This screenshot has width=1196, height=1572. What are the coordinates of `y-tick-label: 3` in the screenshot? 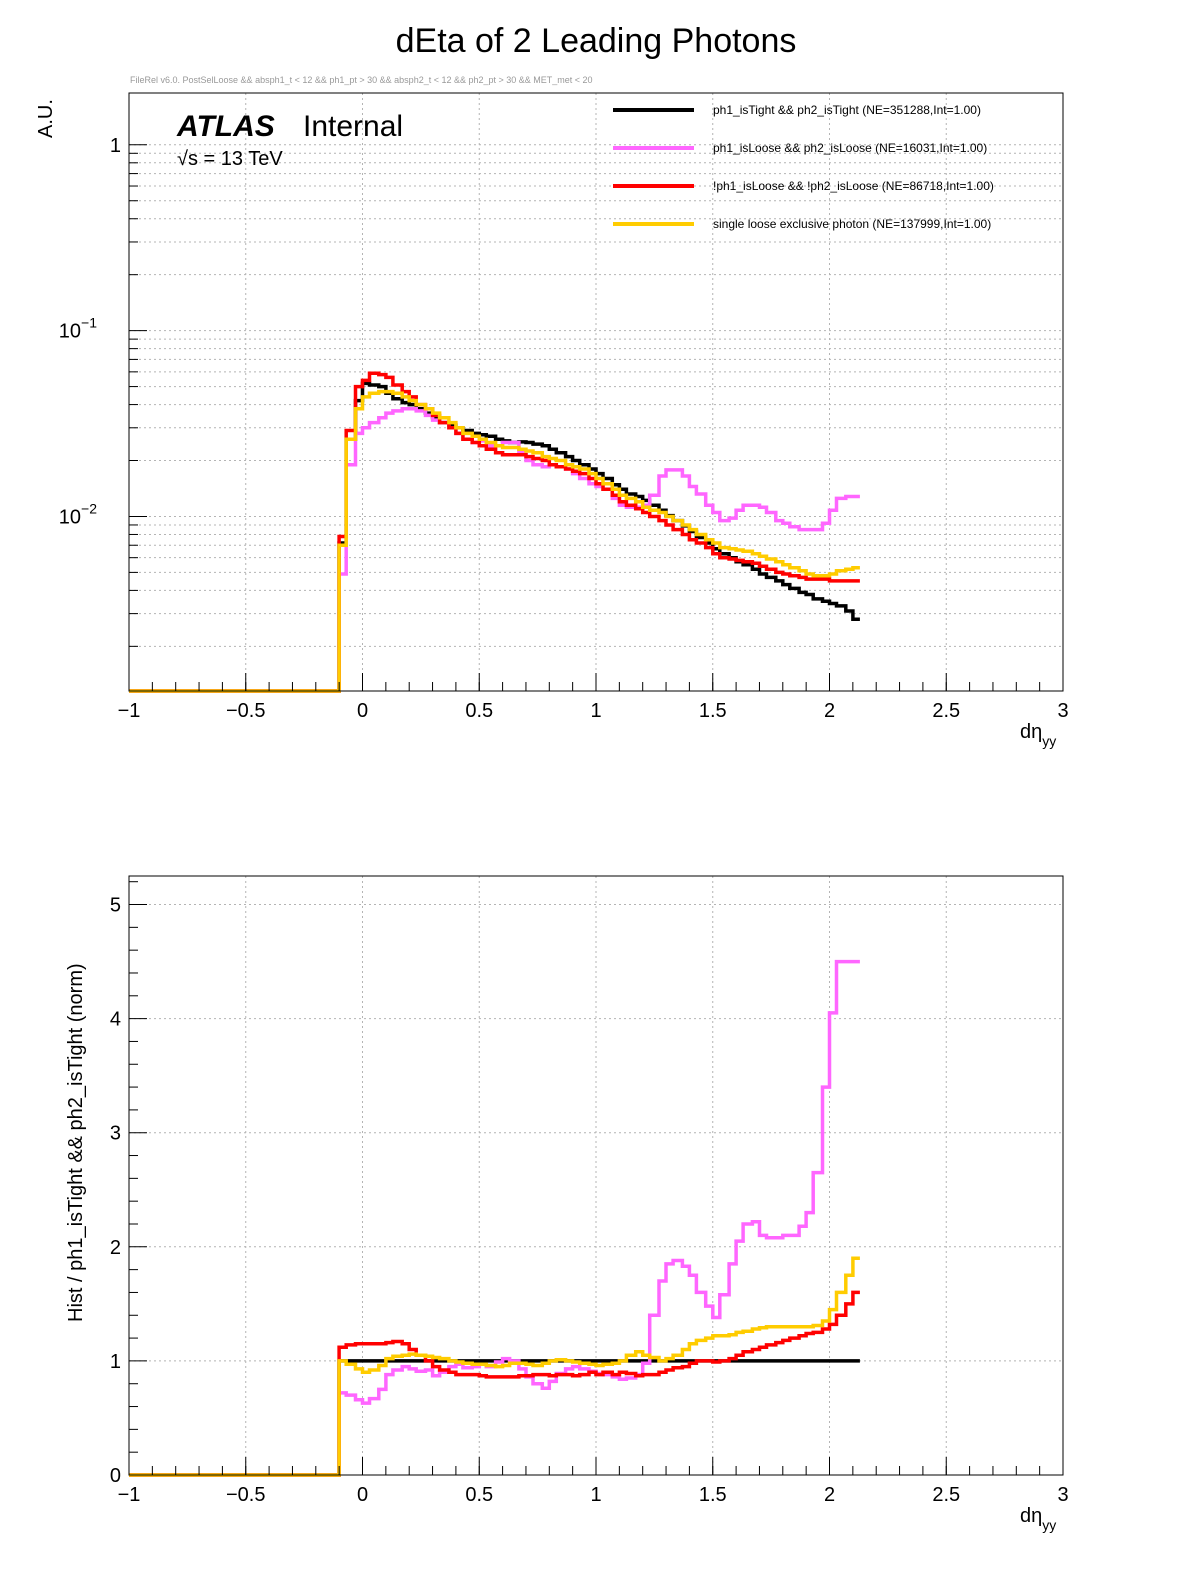 It's located at (115, 1134).